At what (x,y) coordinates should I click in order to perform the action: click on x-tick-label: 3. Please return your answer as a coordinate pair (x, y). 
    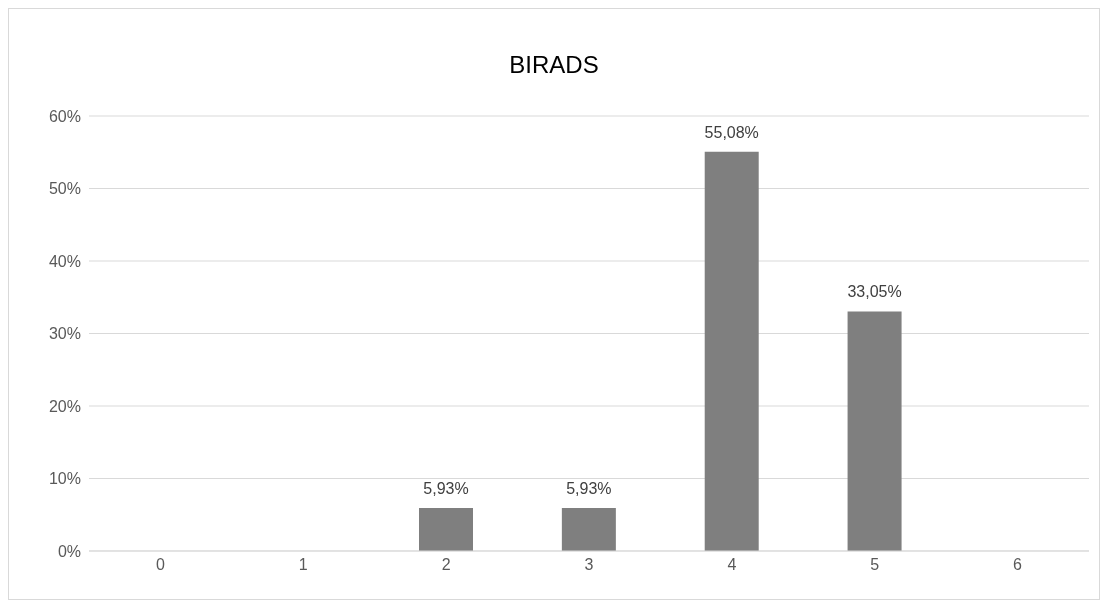
    Looking at the image, I should click on (589, 565).